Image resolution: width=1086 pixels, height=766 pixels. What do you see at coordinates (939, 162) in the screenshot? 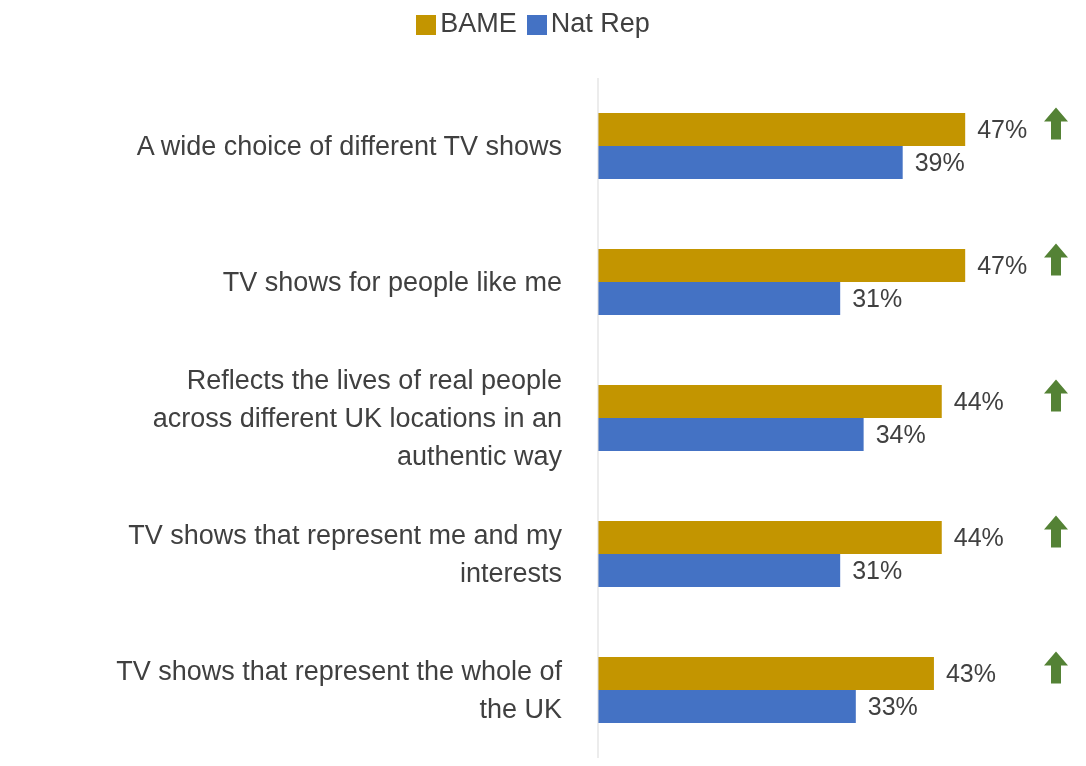
I see `data-label: 39%` at bounding box center [939, 162].